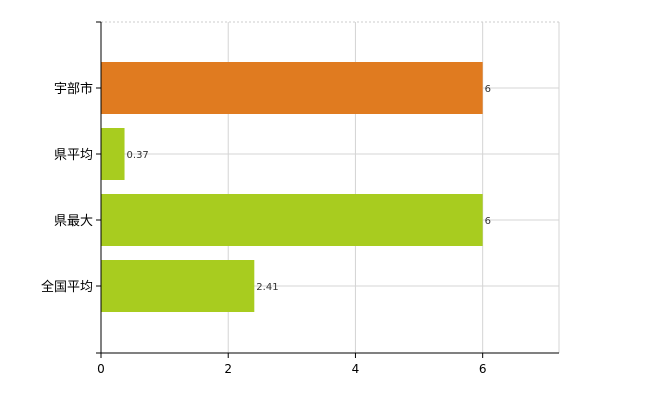  Describe the element at coordinates (73, 221) in the screenshot. I see `category-label-2: 県最大` at that location.